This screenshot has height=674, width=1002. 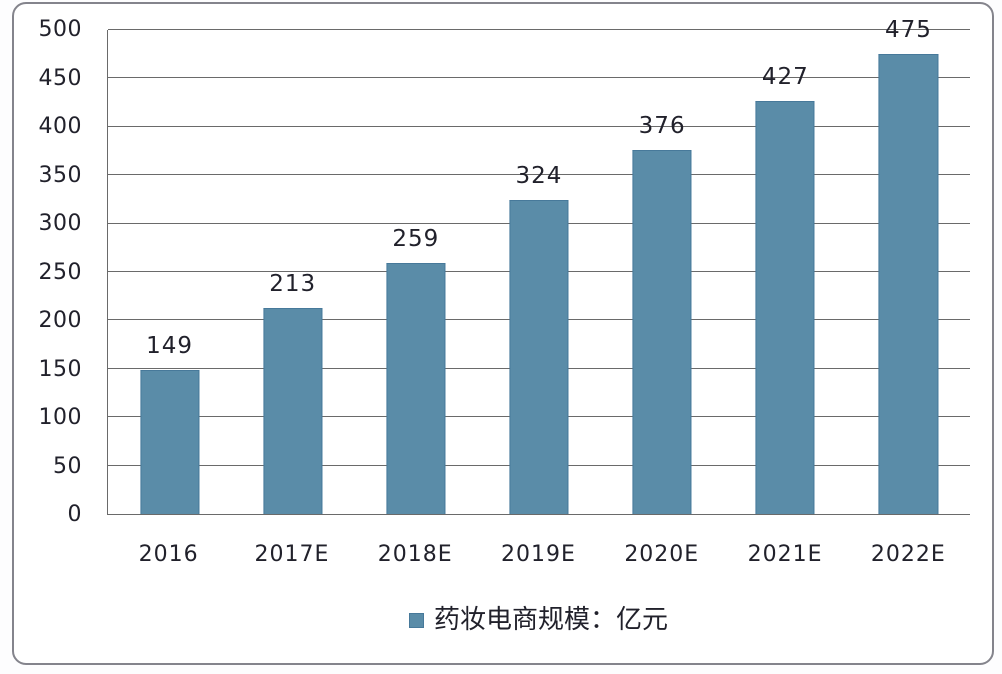 I want to click on y-axis-tick-label: 400, so click(x=60, y=126).